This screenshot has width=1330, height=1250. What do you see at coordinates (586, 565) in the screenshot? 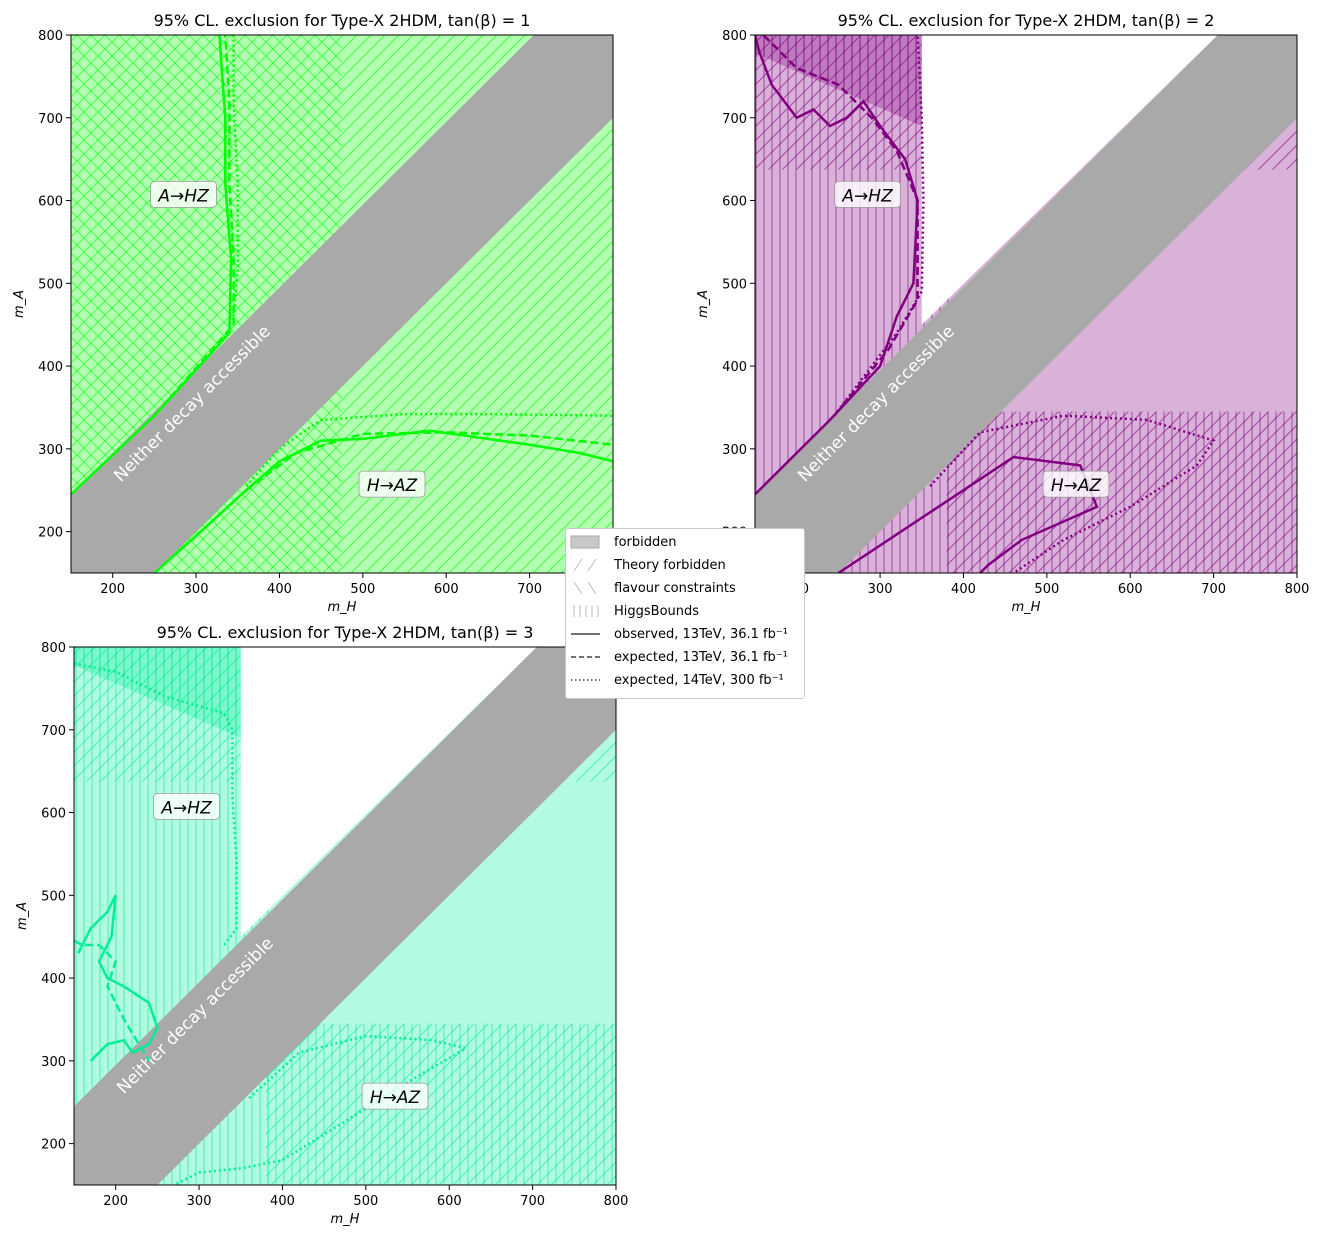
I see `legend-symbol-hatch-forward` at bounding box center [586, 565].